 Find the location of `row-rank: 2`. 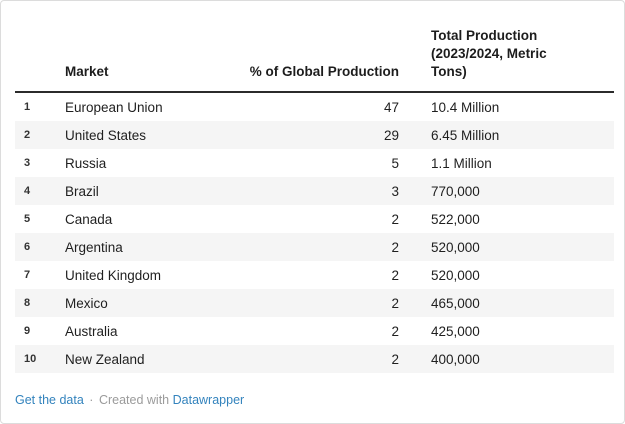

row-rank: 2 is located at coordinates (27, 135).